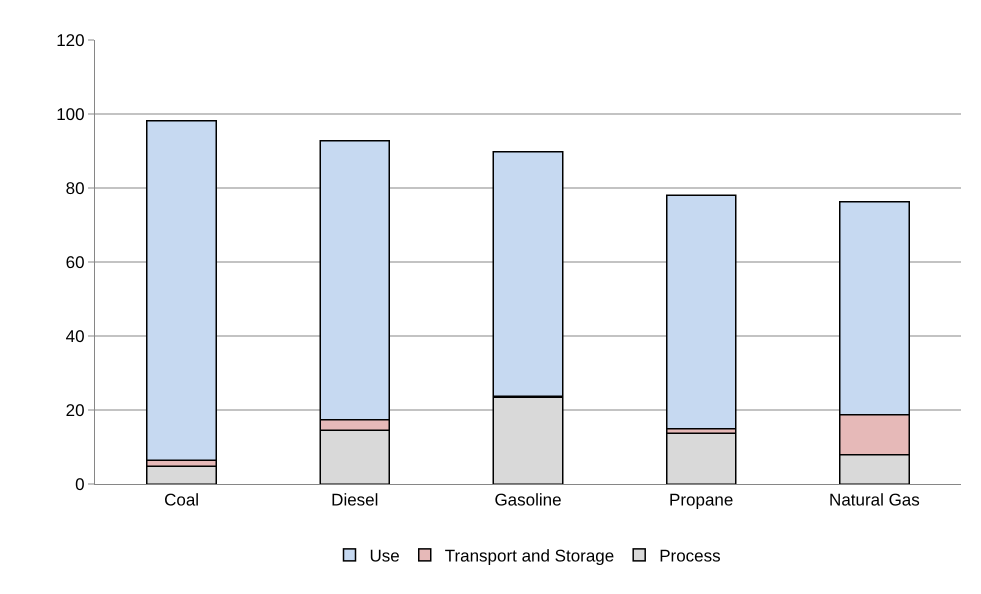 The height and width of the screenshot is (594, 981). What do you see at coordinates (690, 556) in the screenshot?
I see `legend-label: Process` at bounding box center [690, 556].